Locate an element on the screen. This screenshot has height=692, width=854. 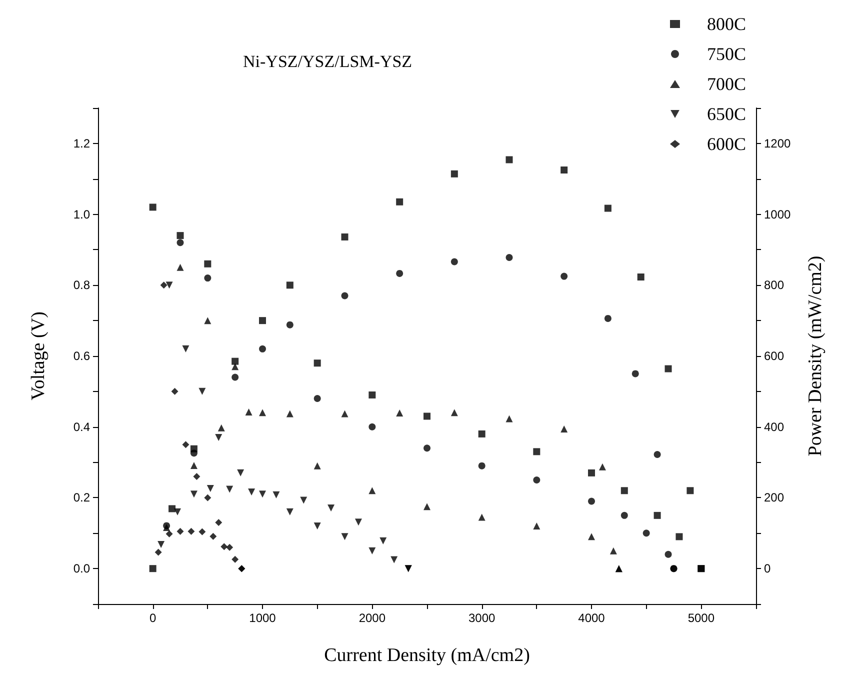
y-tick-label: 0.6 is located at coordinates (81, 356).